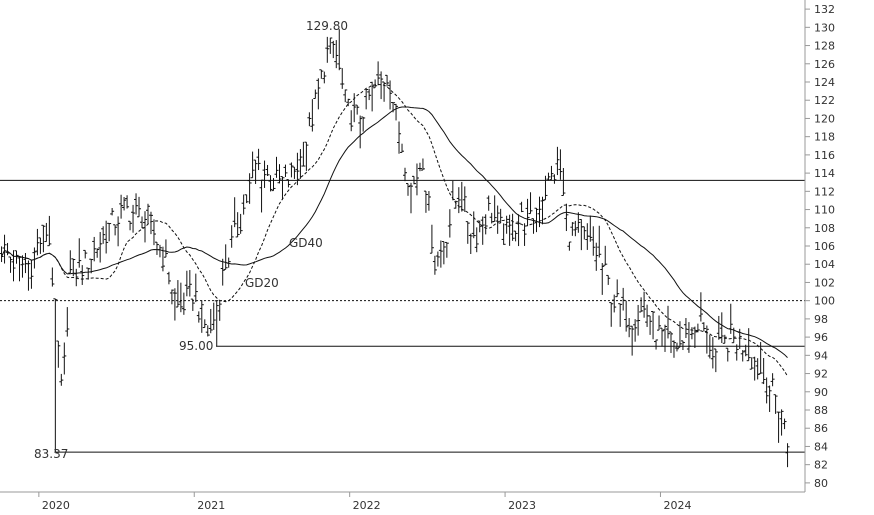  I want to click on y-tick-label: 116, so click(824, 155).